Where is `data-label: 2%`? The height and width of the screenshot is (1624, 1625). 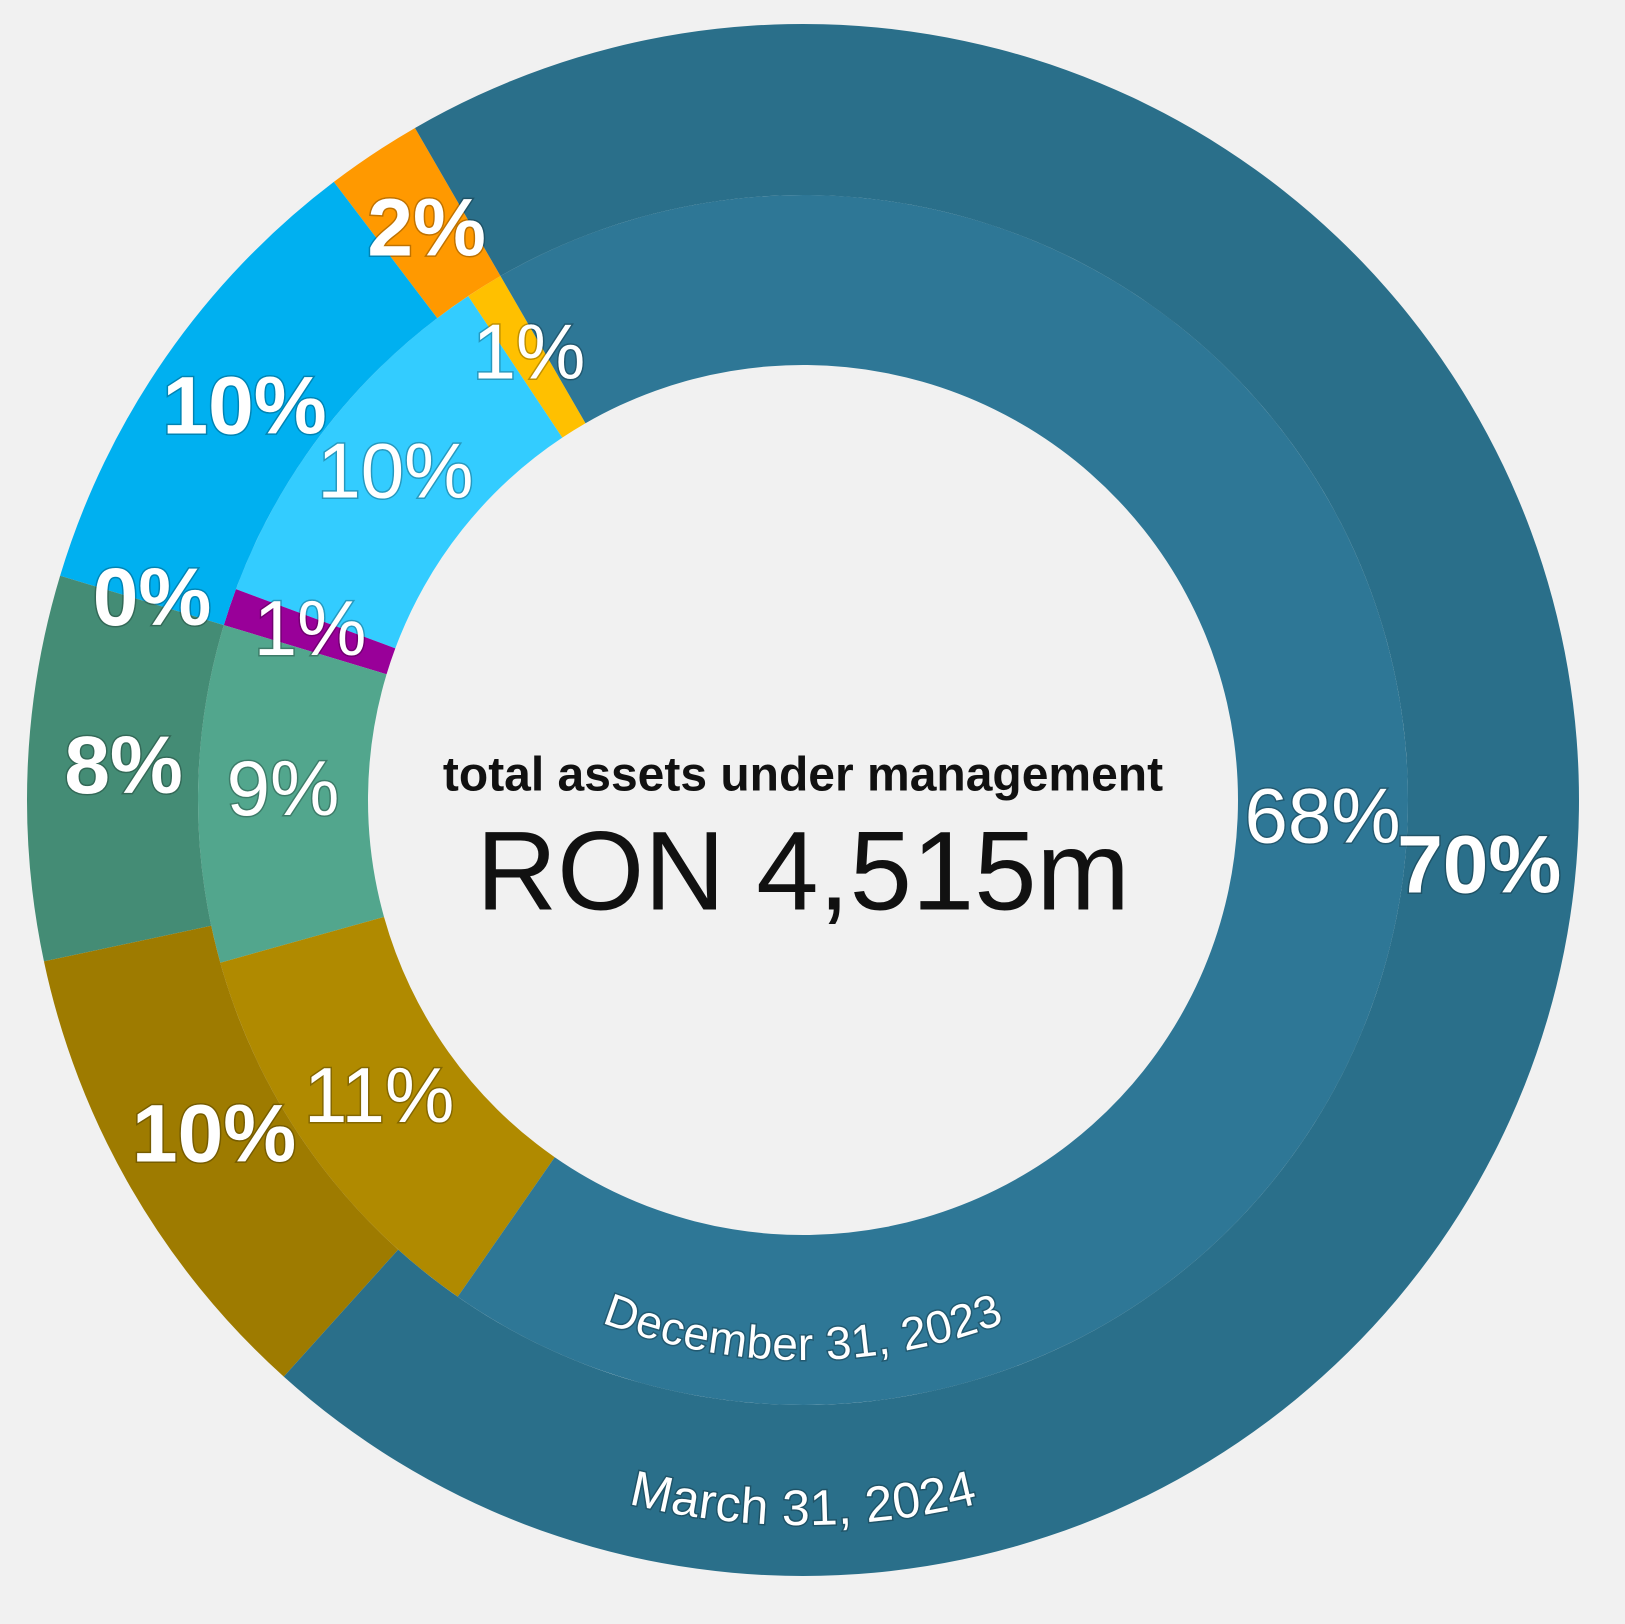 data-label: 2% is located at coordinates (426, 227).